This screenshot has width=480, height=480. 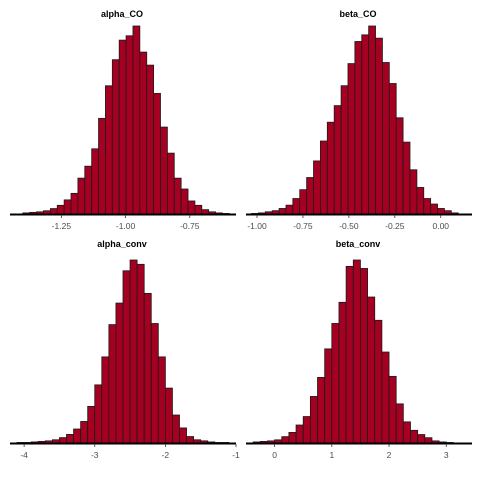 I want to click on x-tick-label: 0, so click(x=274, y=455).